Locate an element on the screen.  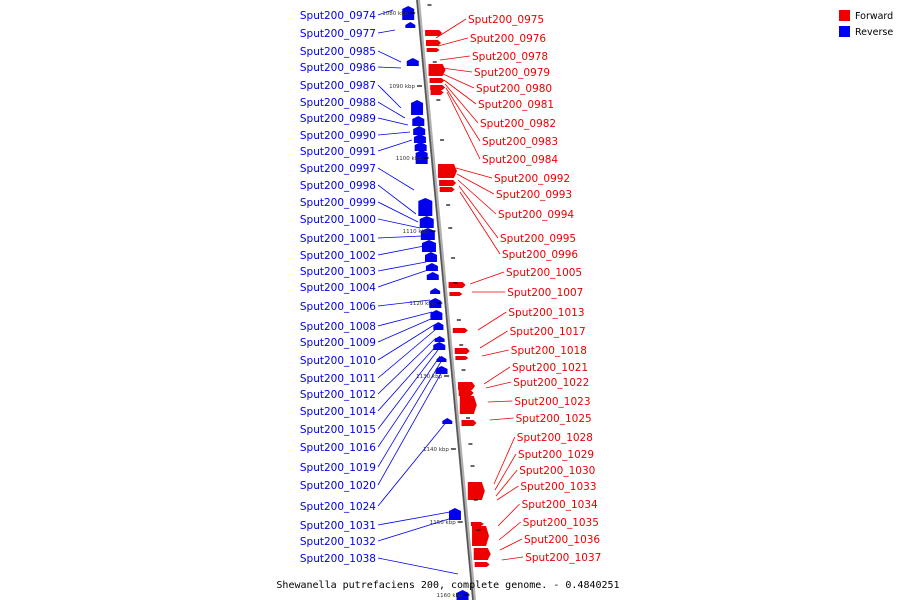
reverse-gene-label: Sput200_1014 is located at coordinates (338, 412).